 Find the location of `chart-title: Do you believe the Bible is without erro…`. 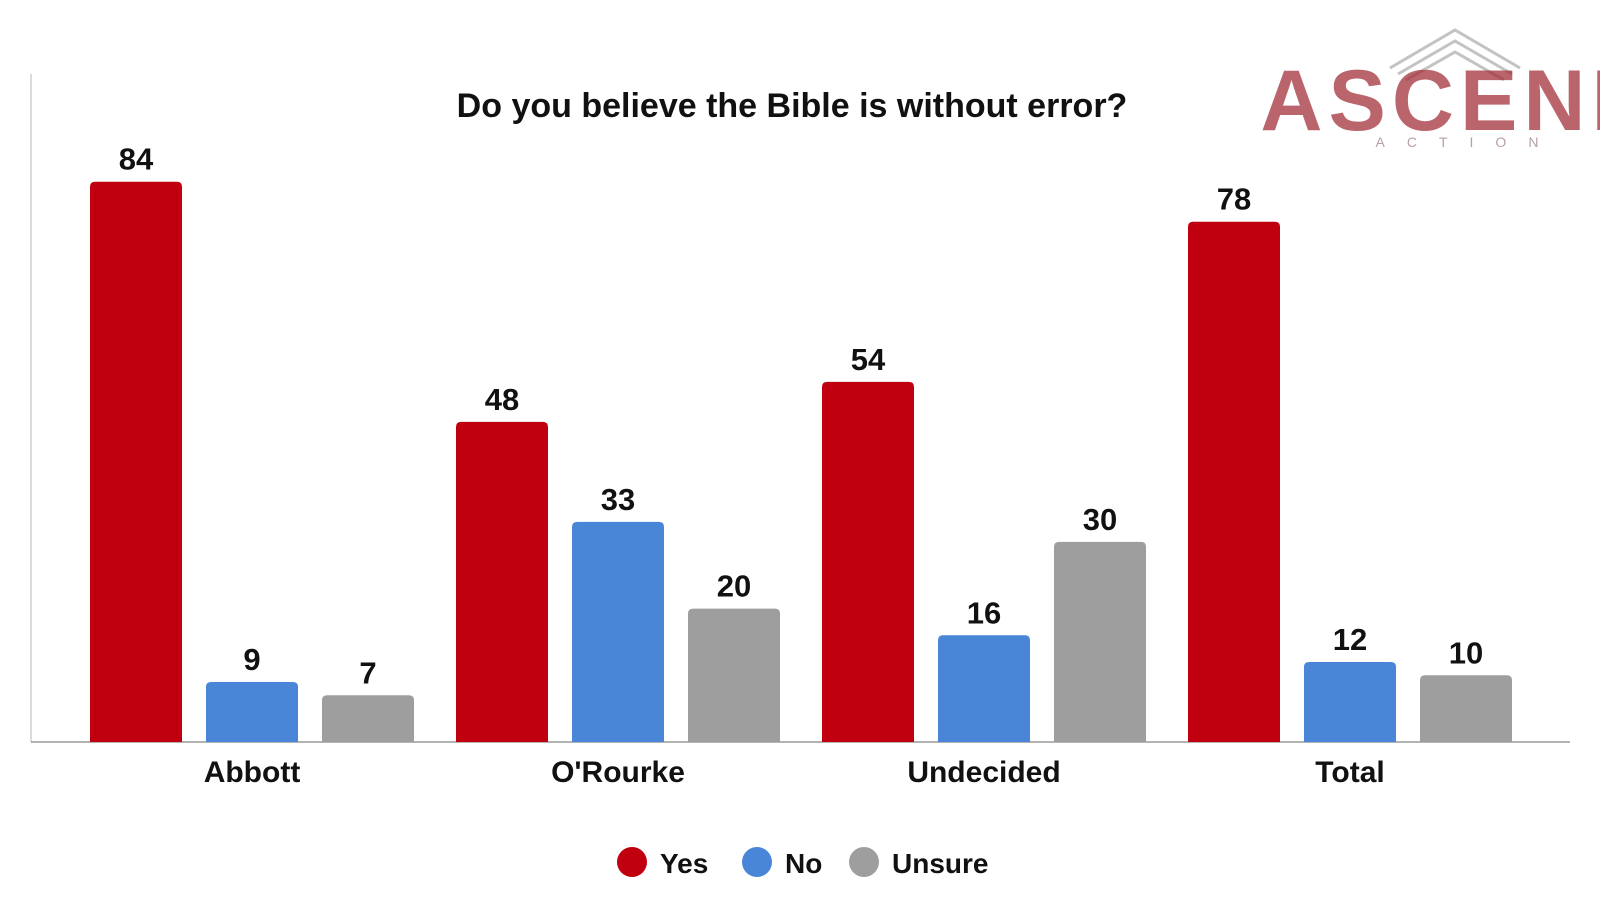

chart-title: Do you believe the Bible is without erro… is located at coordinates (792, 106).